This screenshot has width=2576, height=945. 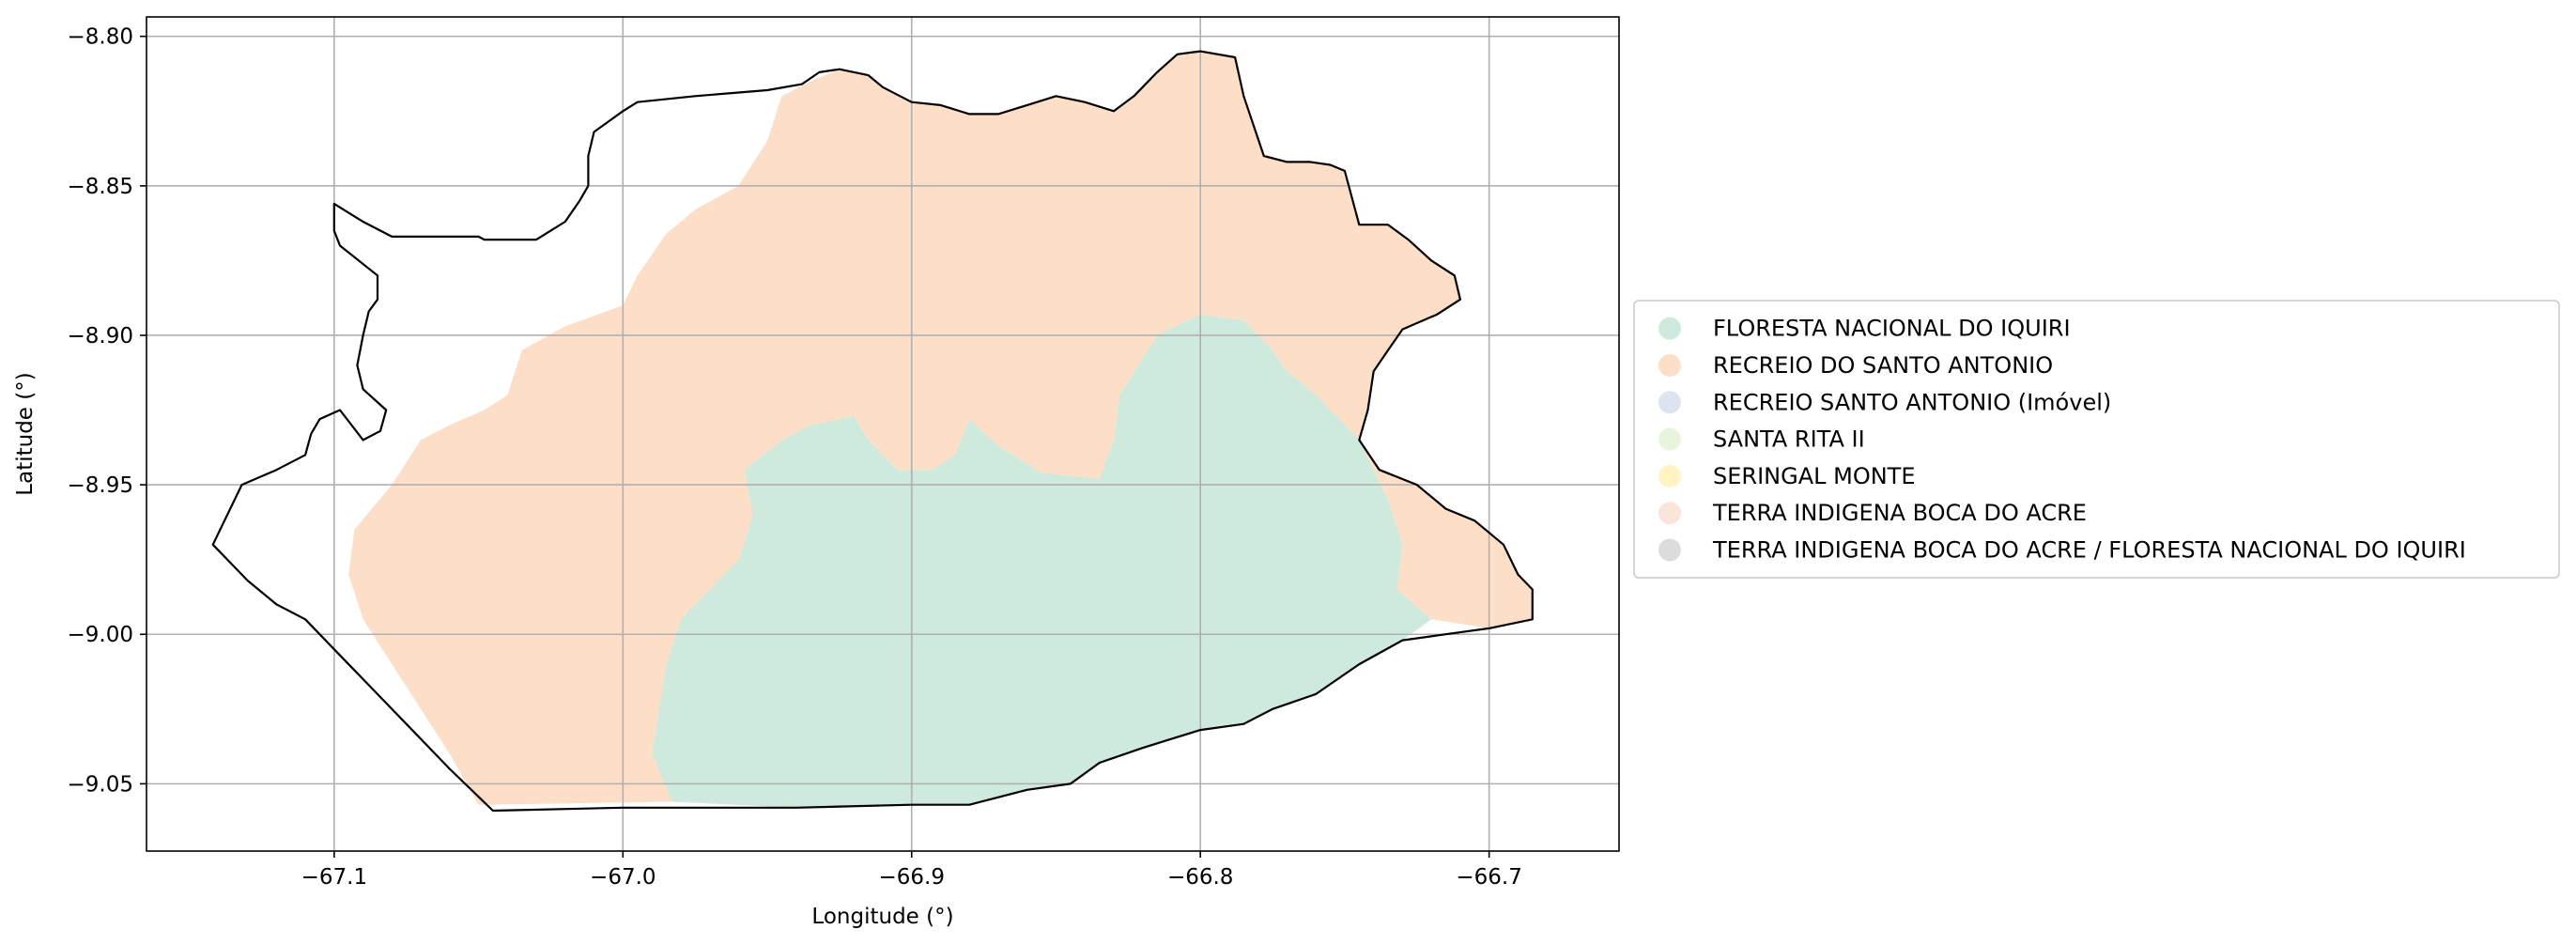 I want to click on legend-entry: SANTA RITA II, so click(x=1761, y=439).